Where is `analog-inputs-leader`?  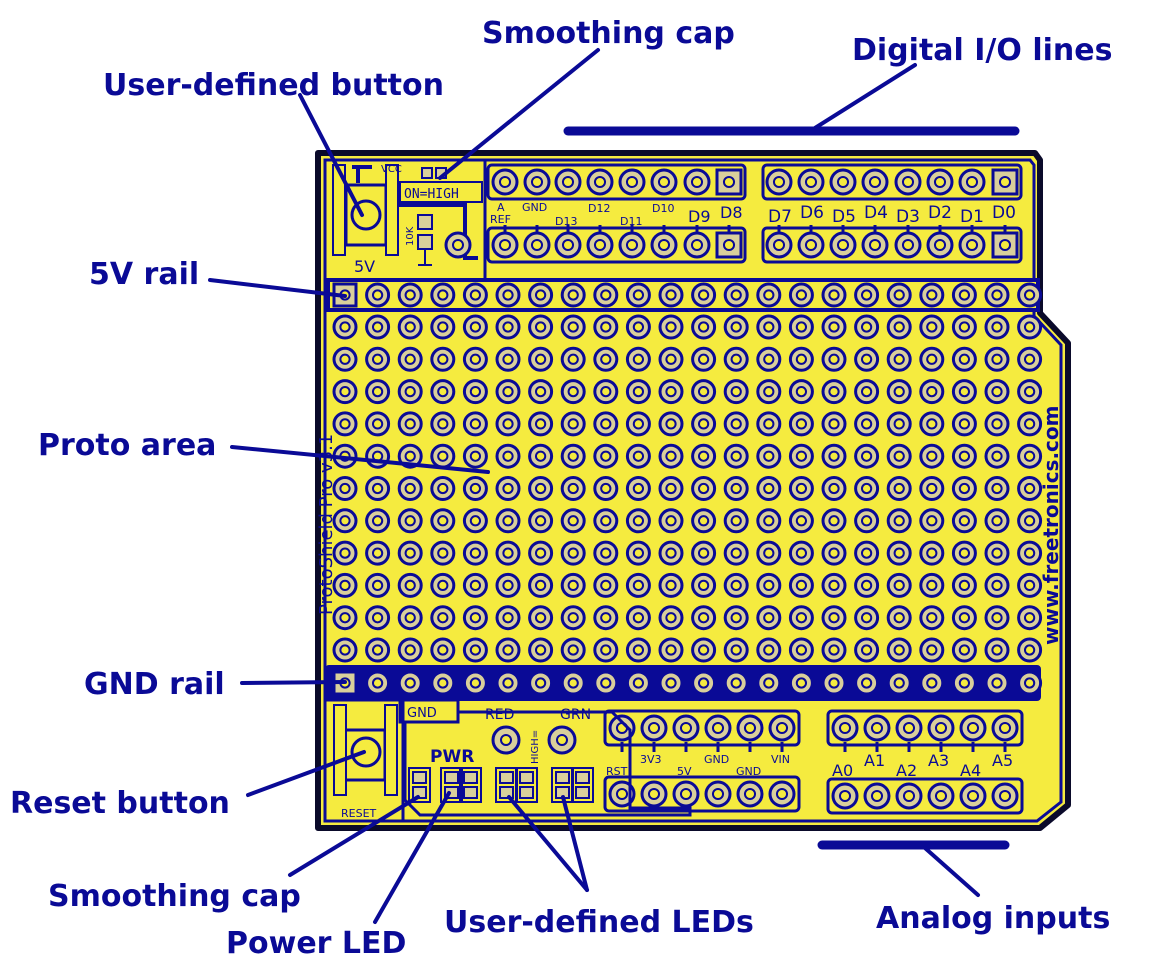 analog-inputs-leader is located at coordinates (951, 871).